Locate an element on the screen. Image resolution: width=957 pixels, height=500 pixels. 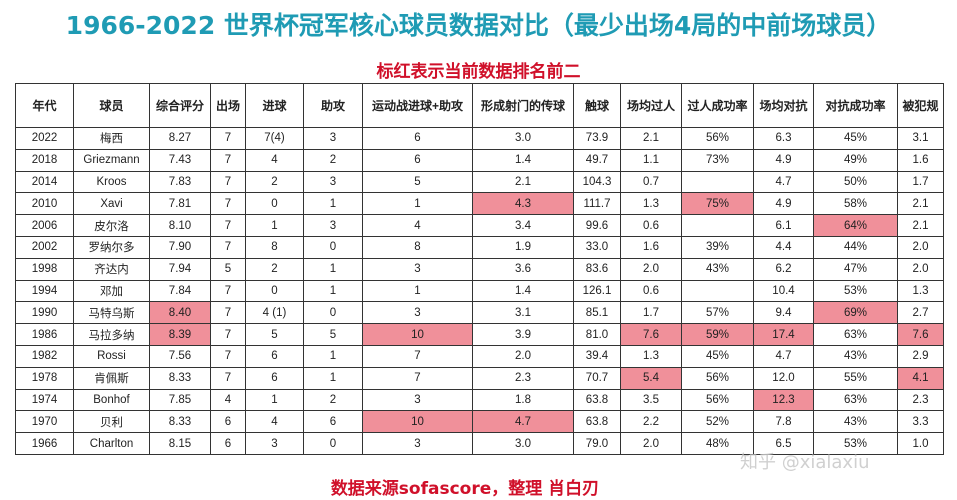
table-cell: 1974 is located at coordinates (44, 400).